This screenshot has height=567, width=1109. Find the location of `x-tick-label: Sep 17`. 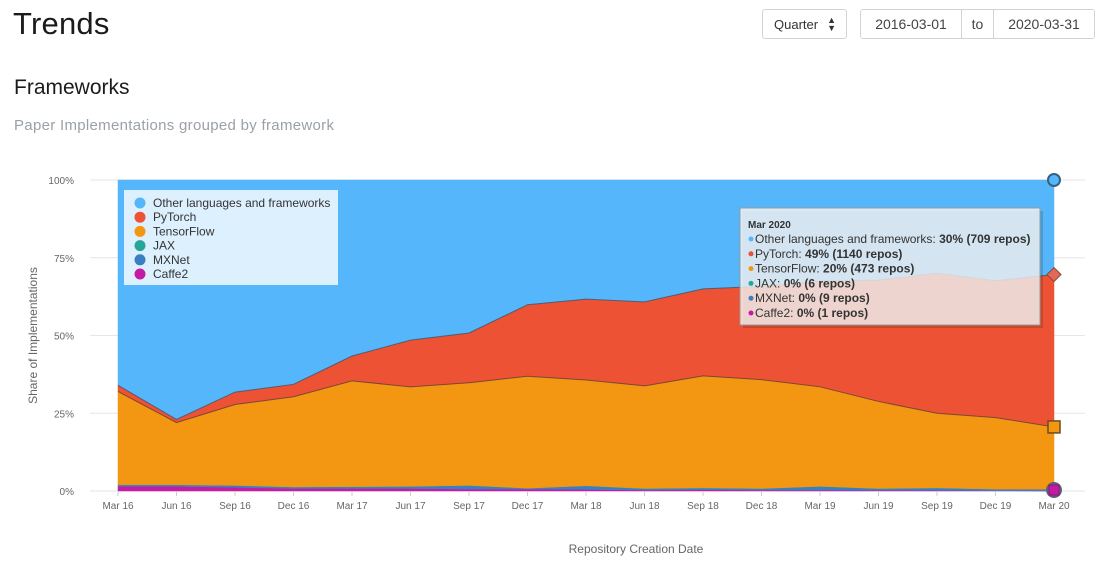

x-tick-label: Sep 17 is located at coordinates (469, 506).